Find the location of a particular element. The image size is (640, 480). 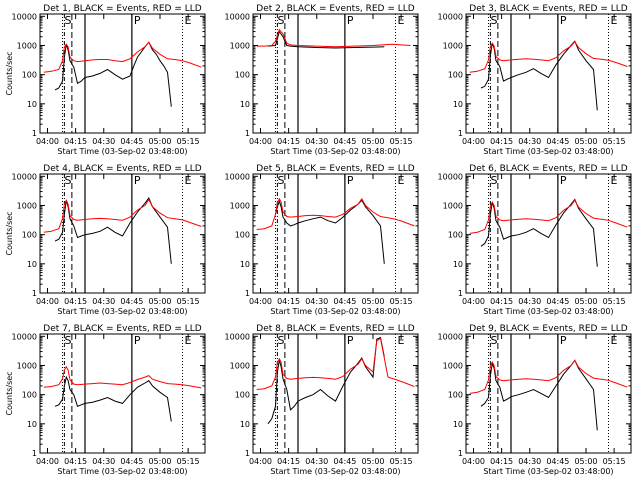

chart-title: Det 3, BLACK = Events, RED = LLD is located at coordinates (548, 9).